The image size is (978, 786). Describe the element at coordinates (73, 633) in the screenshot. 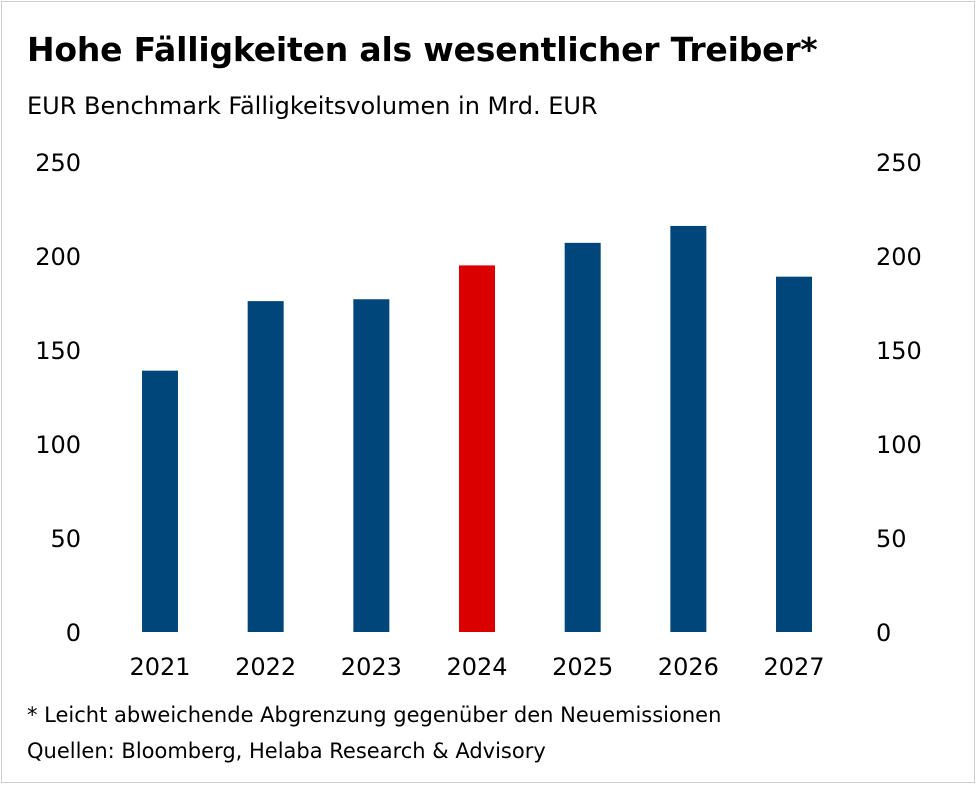

I see `y-tick-label-left: 0` at that location.